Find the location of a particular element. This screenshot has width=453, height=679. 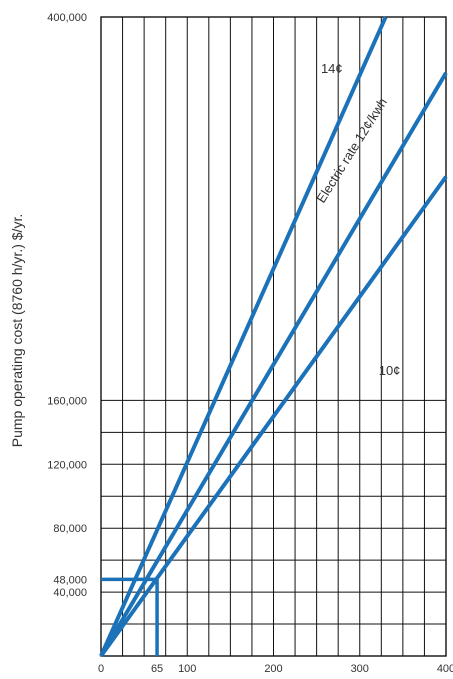

y-tick-label: 160,000 is located at coordinates (67, 401).